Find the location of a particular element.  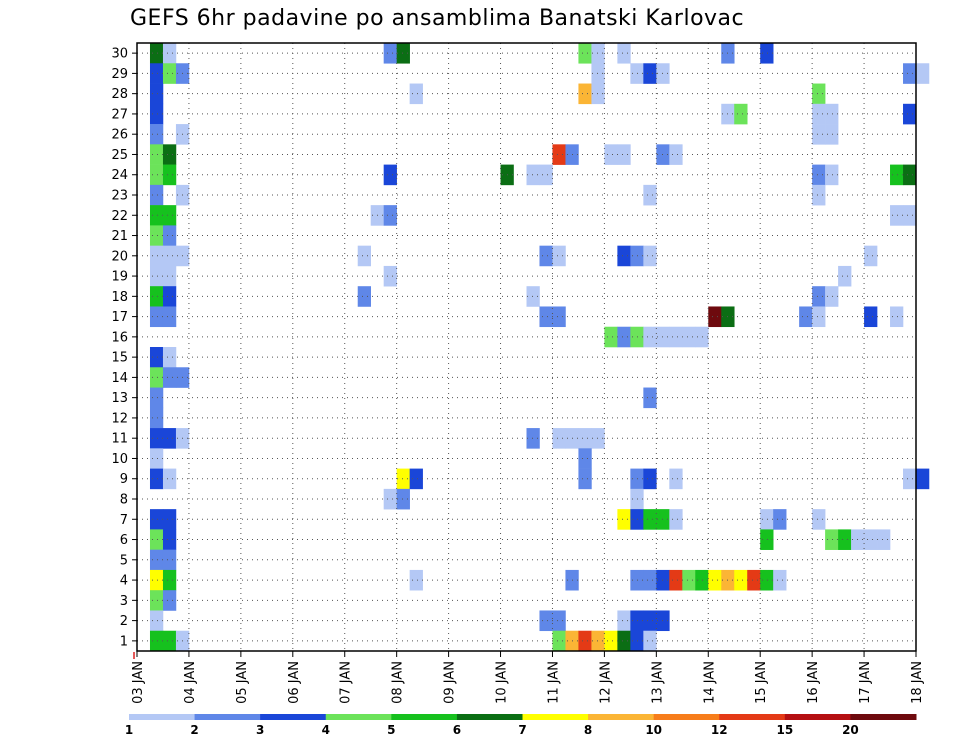

x-tick-label: 12 JAN is located at coordinates (605, 682).